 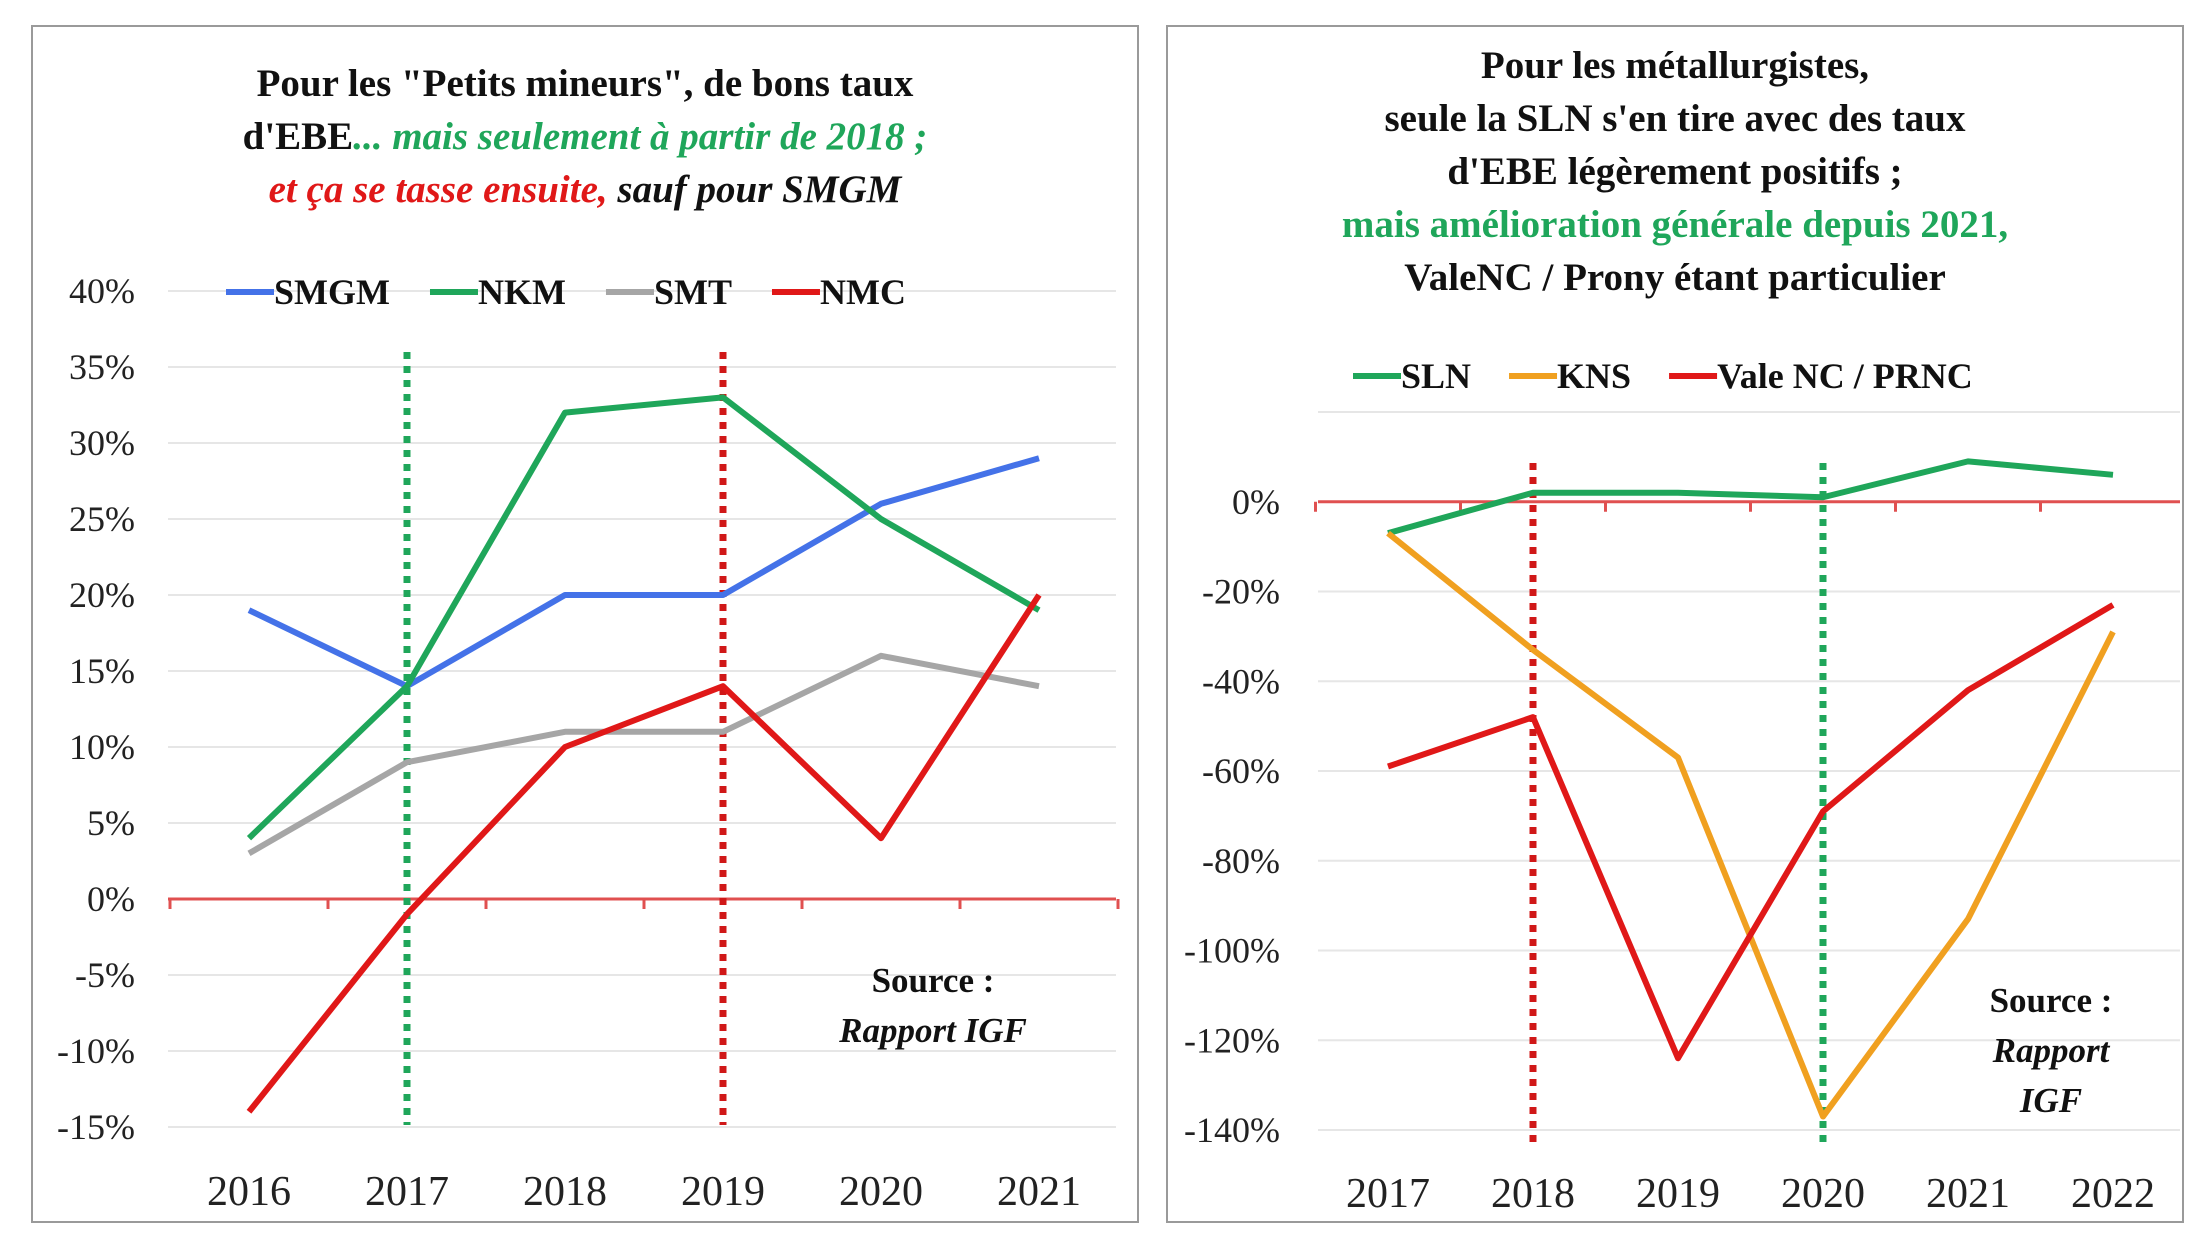 What do you see at coordinates (1241, 861) in the screenshot?
I see `y-tick-label: -80%` at bounding box center [1241, 861].